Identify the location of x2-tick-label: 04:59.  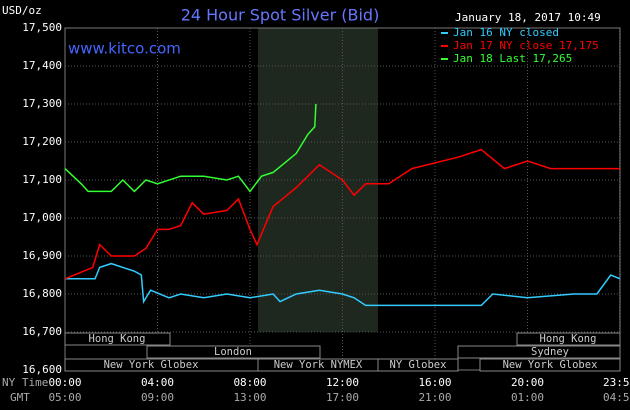
(616, 397).